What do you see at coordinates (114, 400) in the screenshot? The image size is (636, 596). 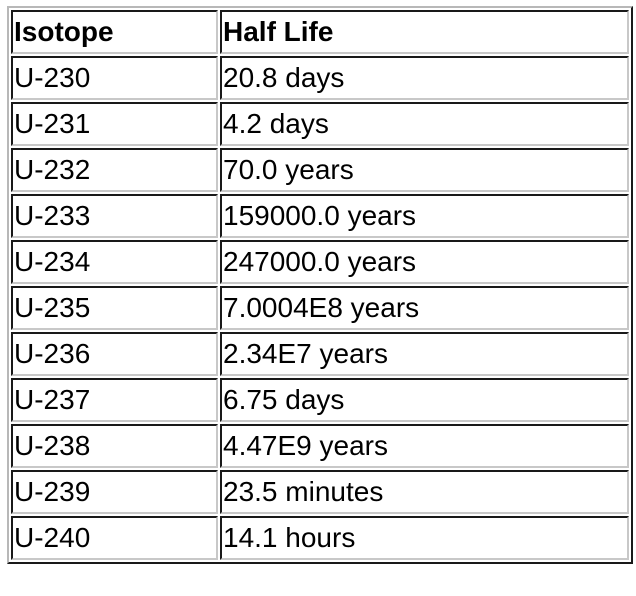 I see `isotope-cell: U-237` at bounding box center [114, 400].